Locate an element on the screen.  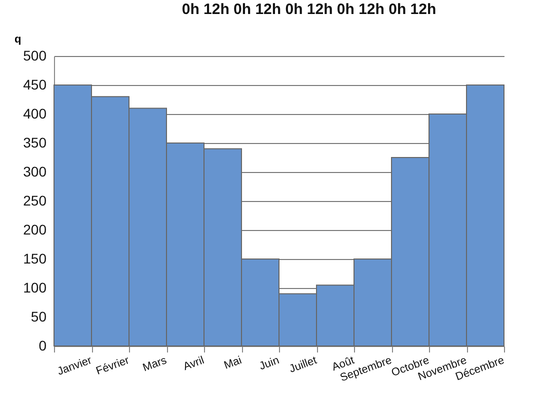
y-tick-label: 50 is located at coordinates (38, 316).